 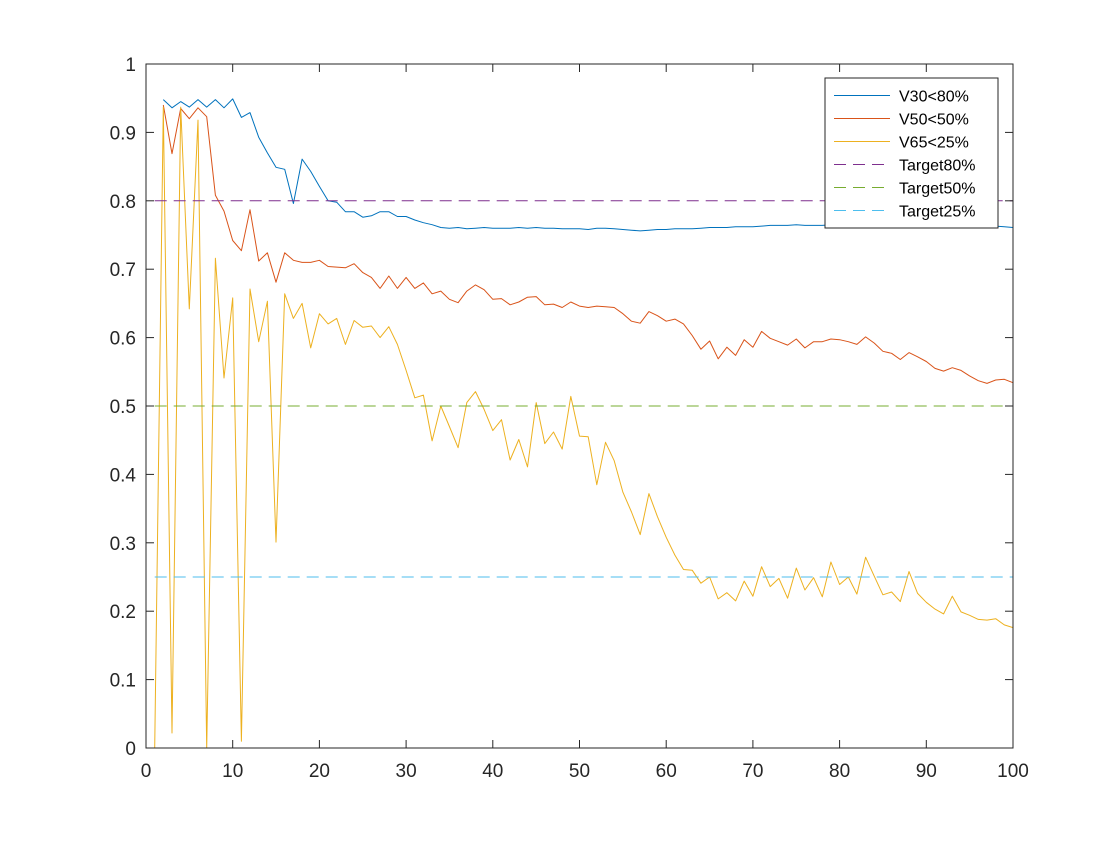 I want to click on legend-label-v50-50: V50<50%, so click(x=934, y=120).